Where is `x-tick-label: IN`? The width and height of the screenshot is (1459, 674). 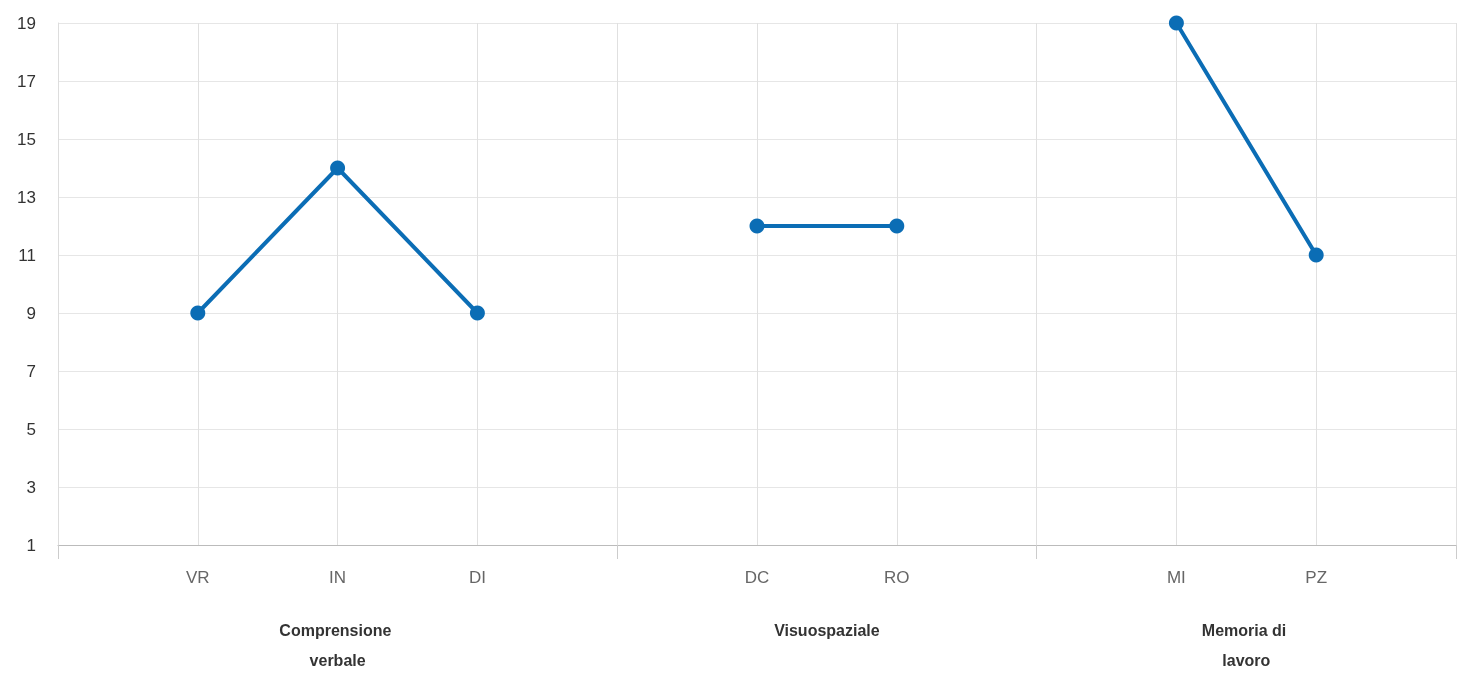
x-tick-label: IN is located at coordinates (338, 577).